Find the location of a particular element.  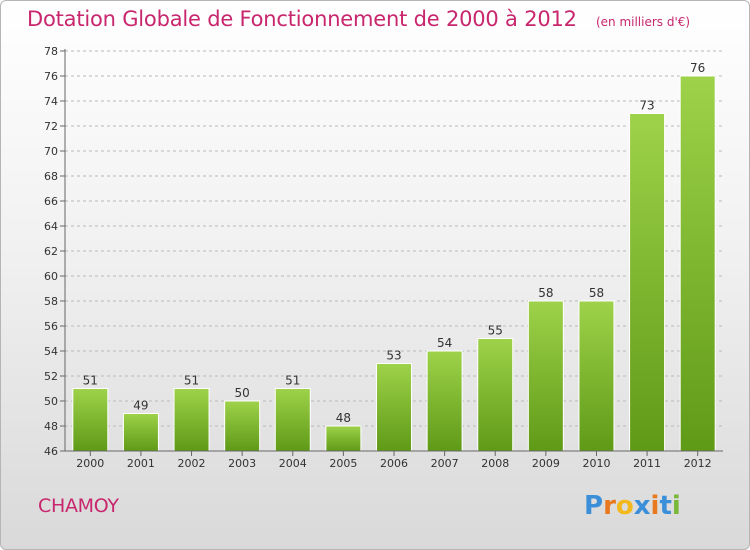

y-tick-label: 50 is located at coordinates (51, 401).